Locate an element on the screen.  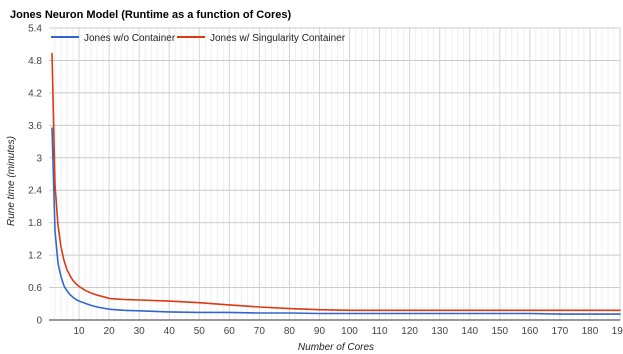
x-tick-label: 100 is located at coordinates (349, 331).